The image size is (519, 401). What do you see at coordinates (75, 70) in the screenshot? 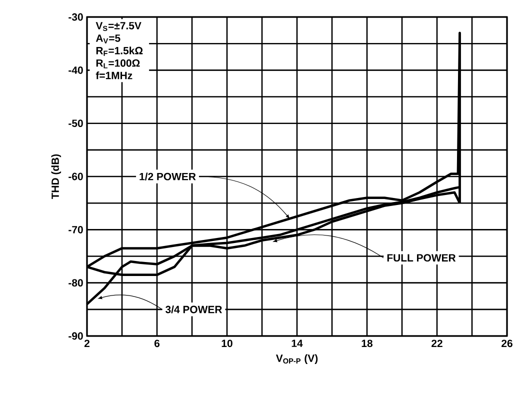
I see `y-tick-label: -40` at bounding box center [75, 70].